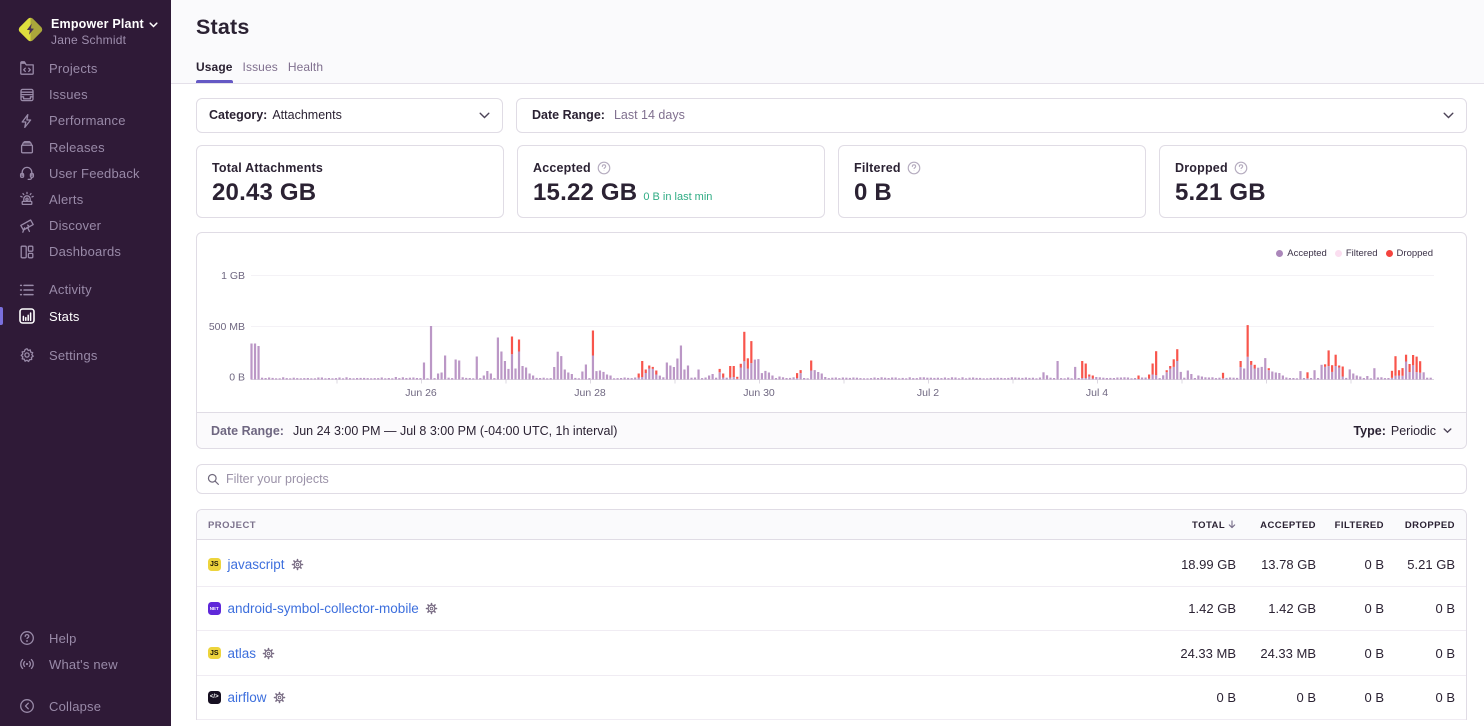 This screenshot has width=1484, height=726. Describe the element at coordinates (233, 276) in the screenshot. I see `svg-text: 1 GB` at that location.